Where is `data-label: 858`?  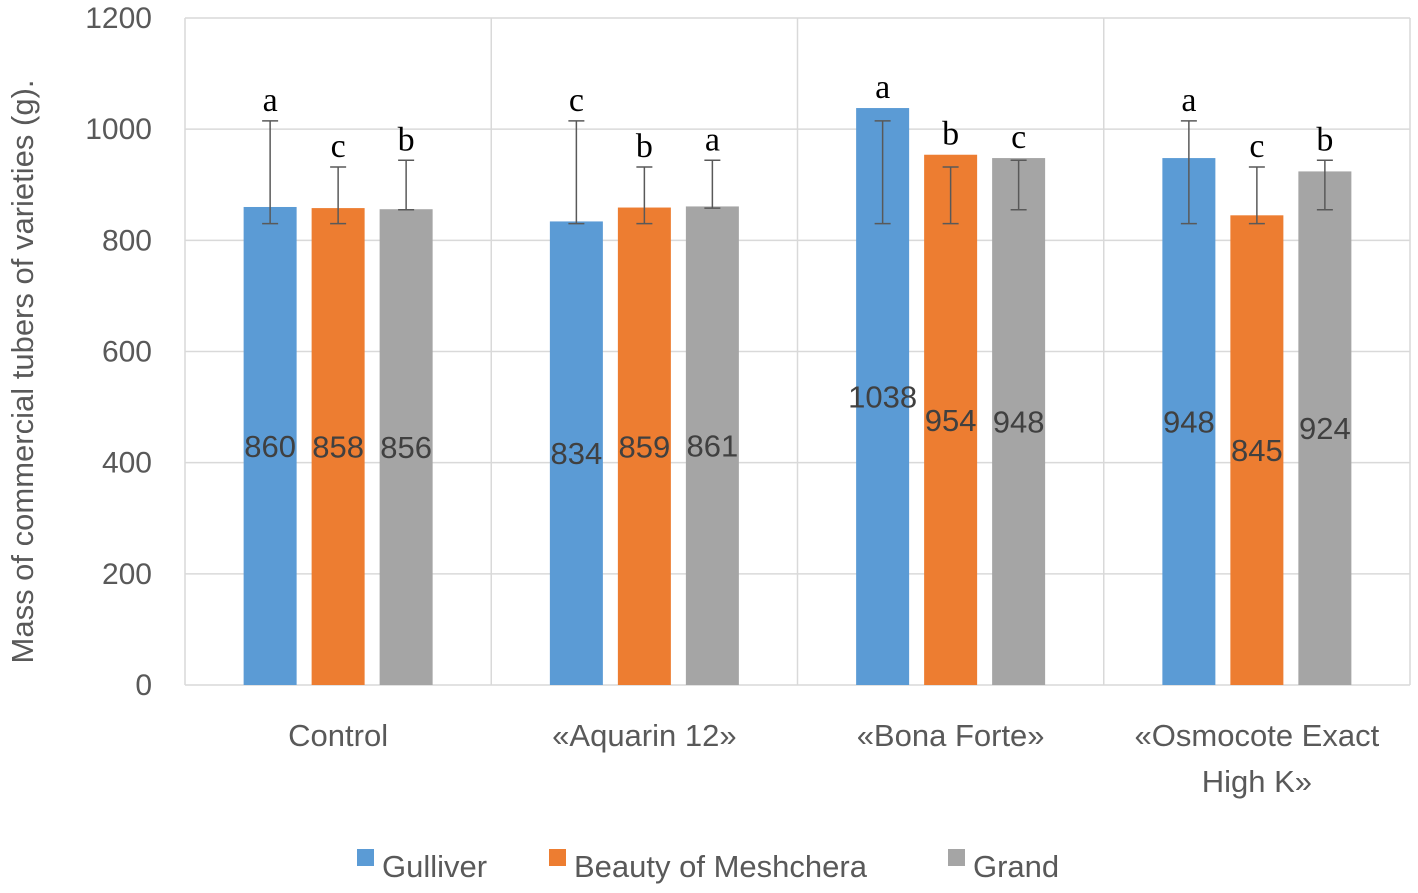 data-label: 858 is located at coordinates (338, 447).